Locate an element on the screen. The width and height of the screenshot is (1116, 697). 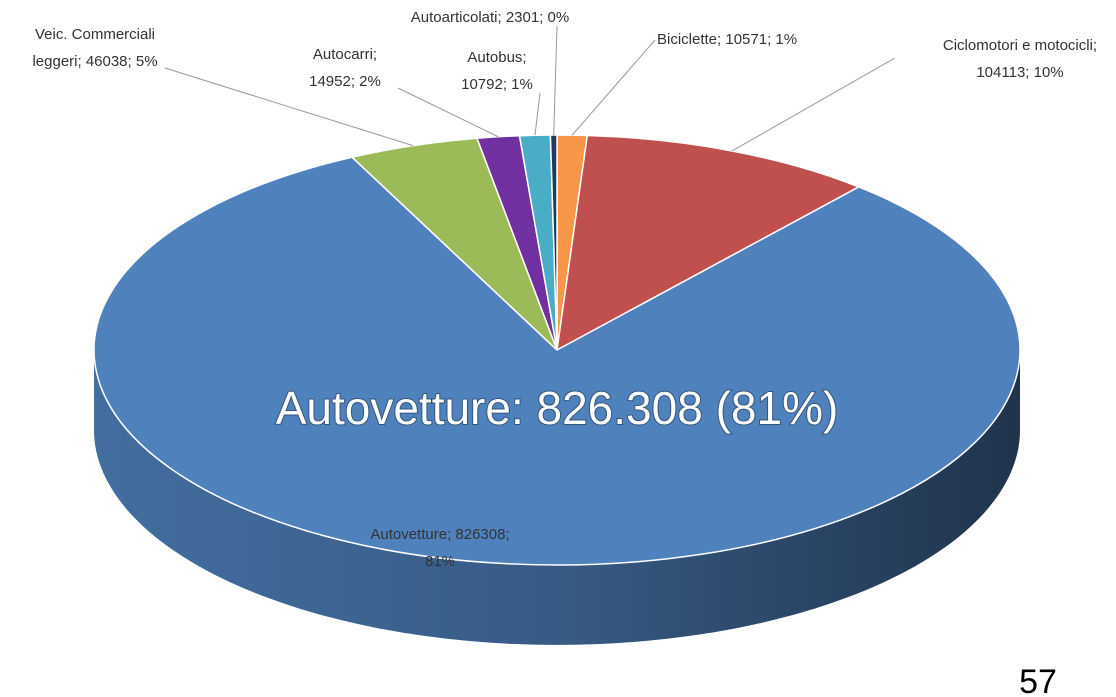
data-label: leggeri; 46038; 5% is located at coordinates (94, 61).